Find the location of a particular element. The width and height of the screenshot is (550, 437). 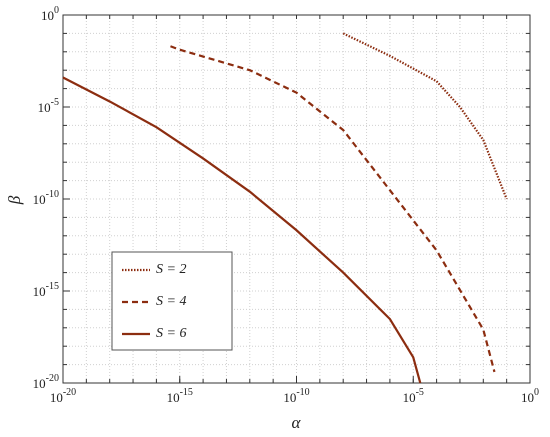

legend-entry: S = 4 is located at coordinates (171, 301).